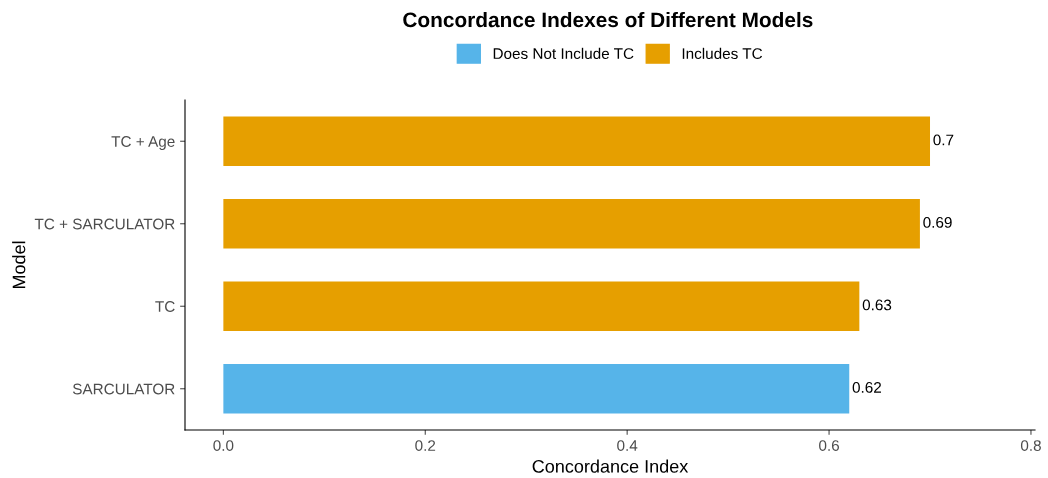 The image size is (1048, 478). What do you see at coordinates (123, 389) in the screenshot?
I see `y-tick-label: SARCULATOR` at bounding box center [123, 389].